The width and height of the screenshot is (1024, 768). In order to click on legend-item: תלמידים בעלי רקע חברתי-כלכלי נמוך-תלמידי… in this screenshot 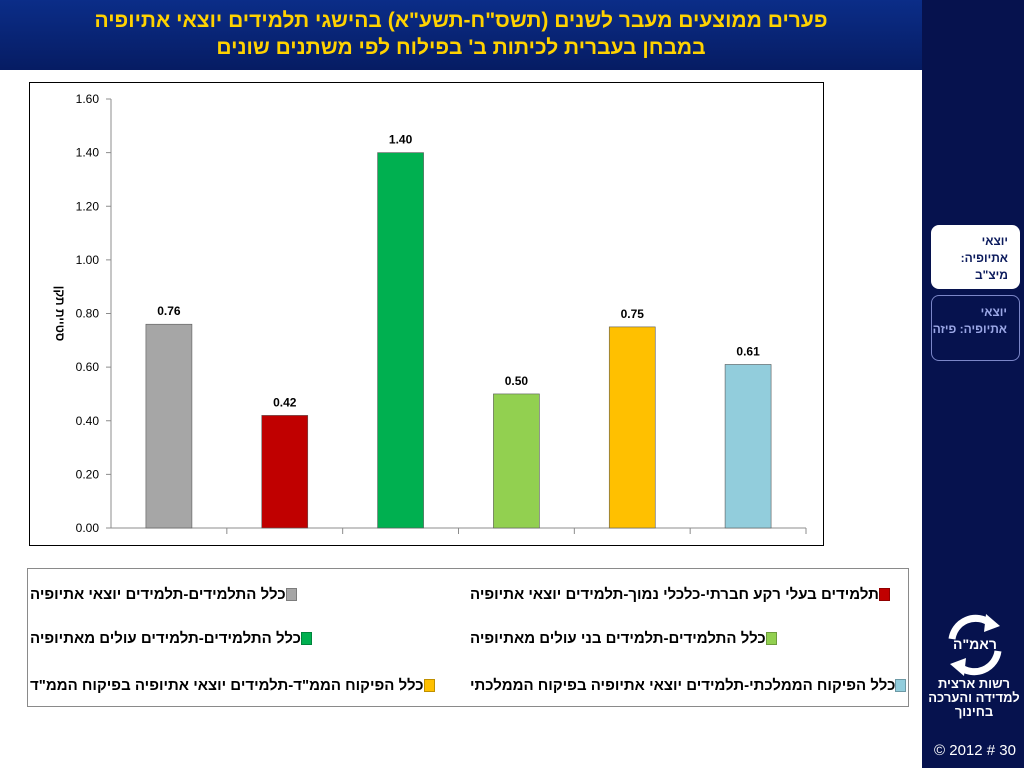, I will do `click(688, 594)`.